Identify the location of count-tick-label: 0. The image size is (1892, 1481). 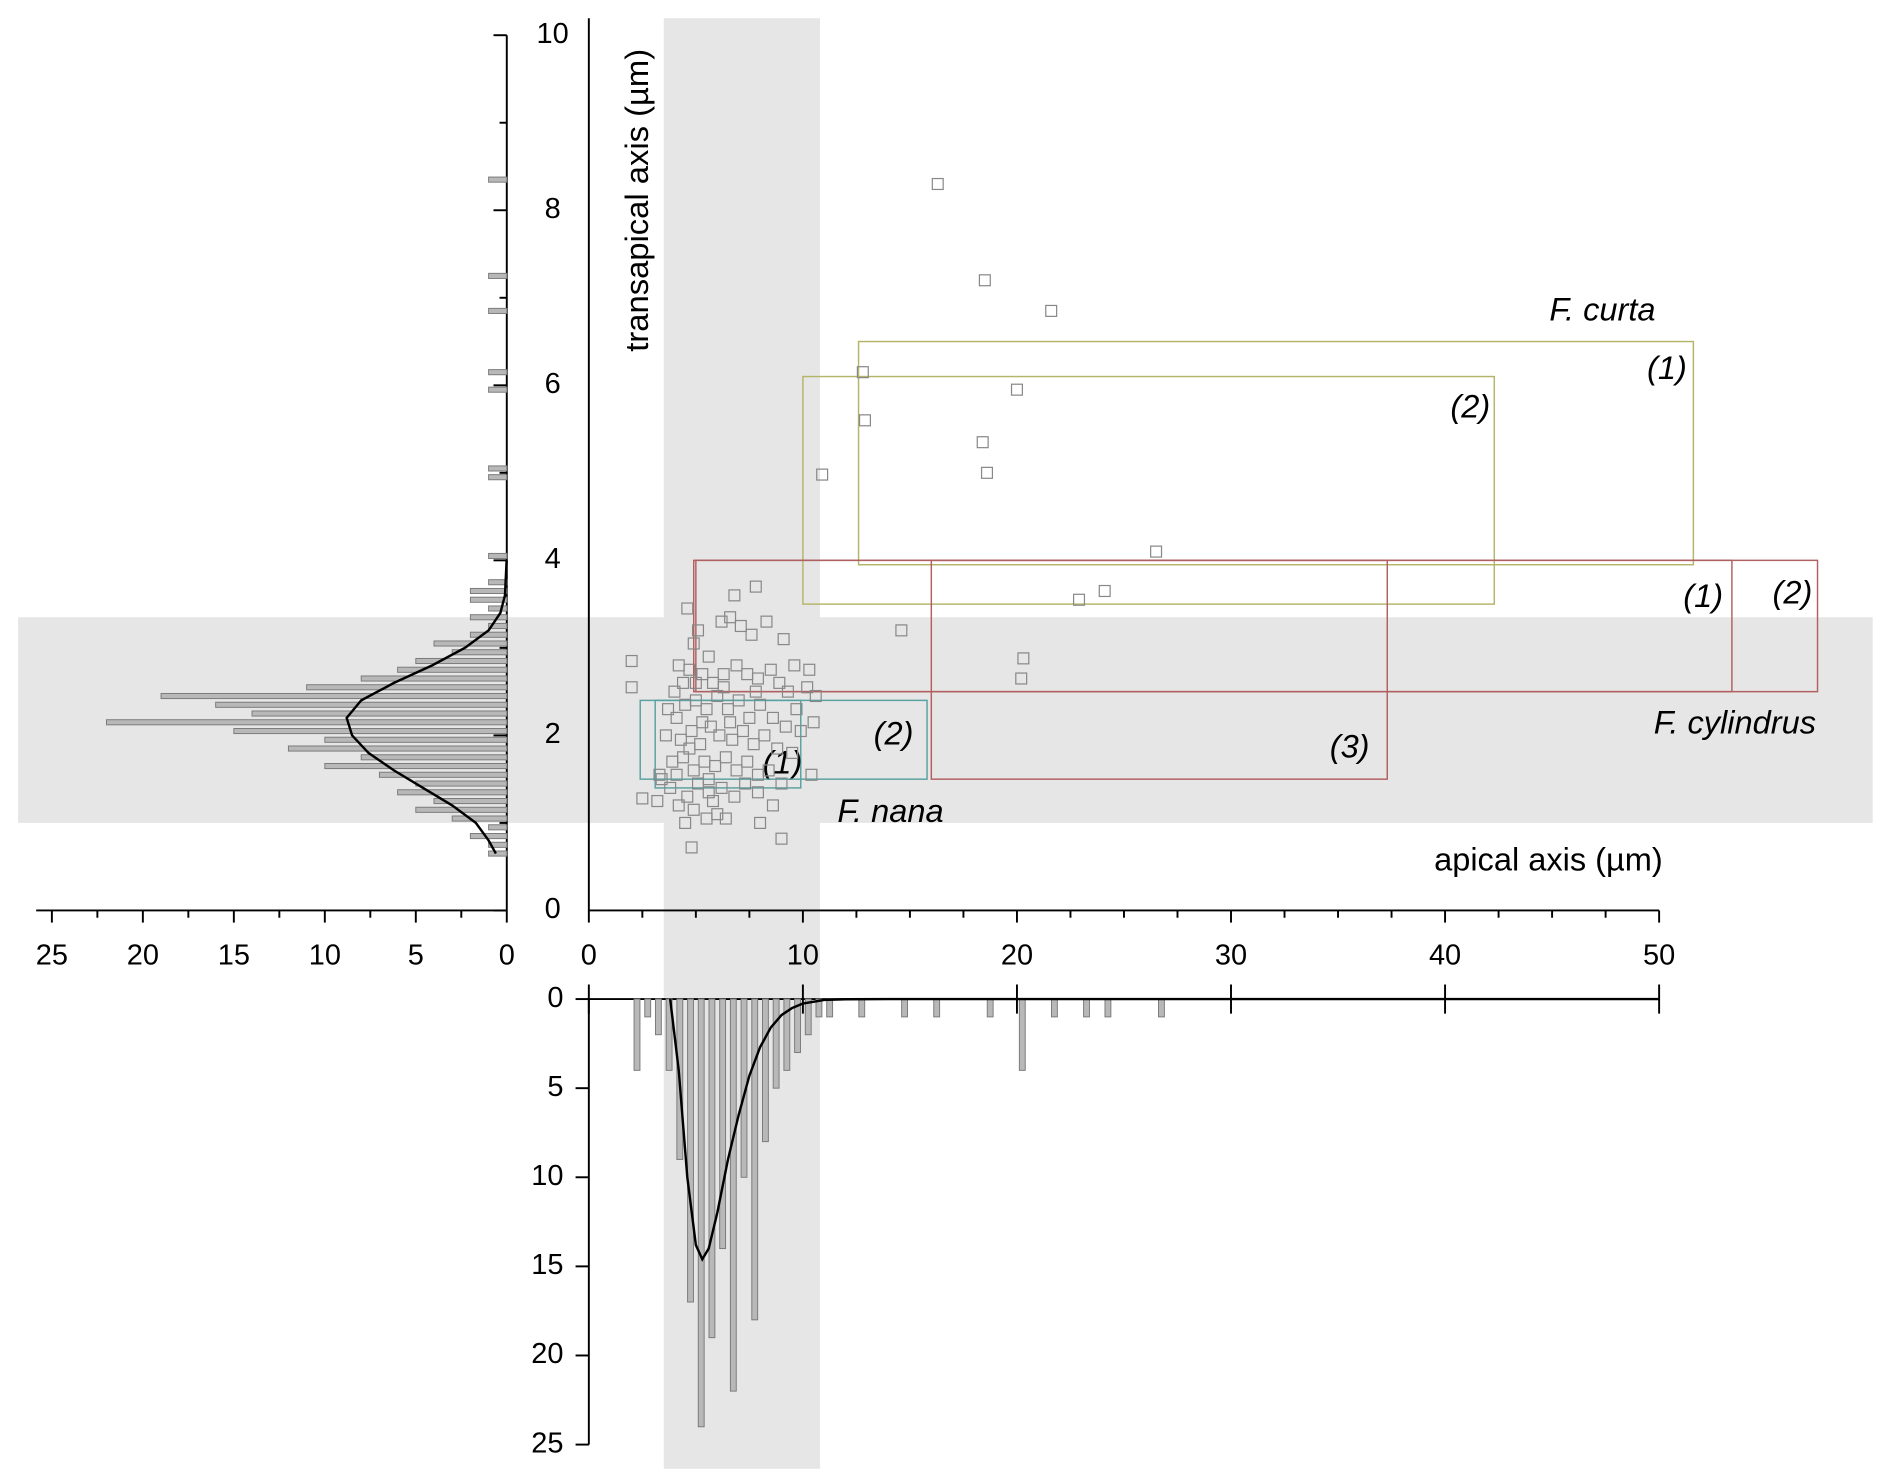
(555, 998).